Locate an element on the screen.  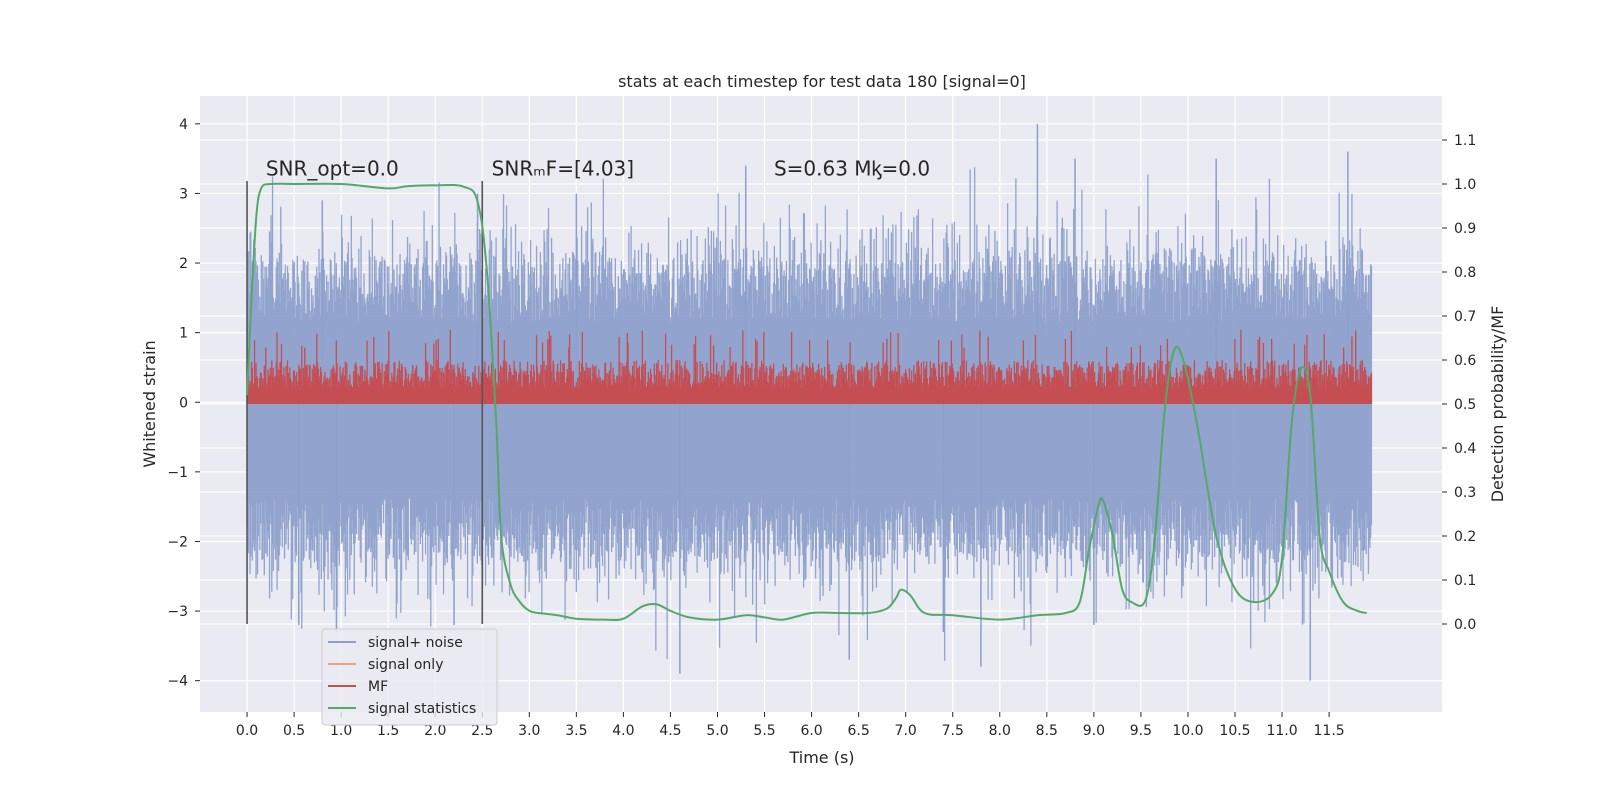
x-tick-label: 3.0 is located at coordinates (529, 731).